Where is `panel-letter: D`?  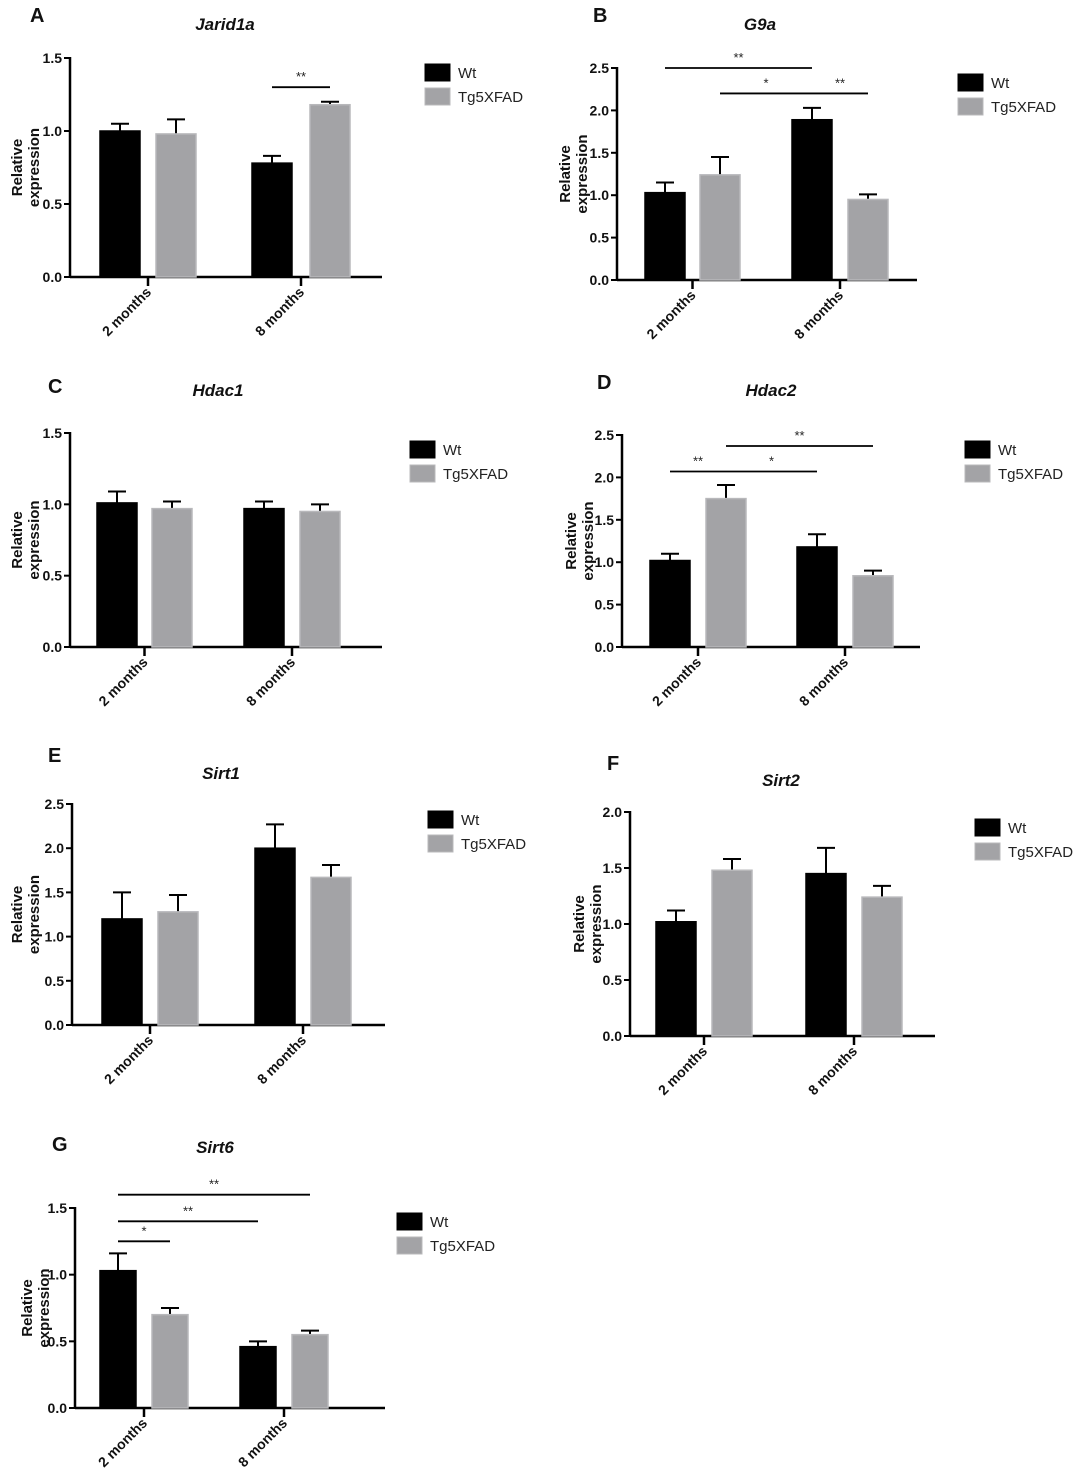
panel-letter: D is located at coordinates (604, 383).